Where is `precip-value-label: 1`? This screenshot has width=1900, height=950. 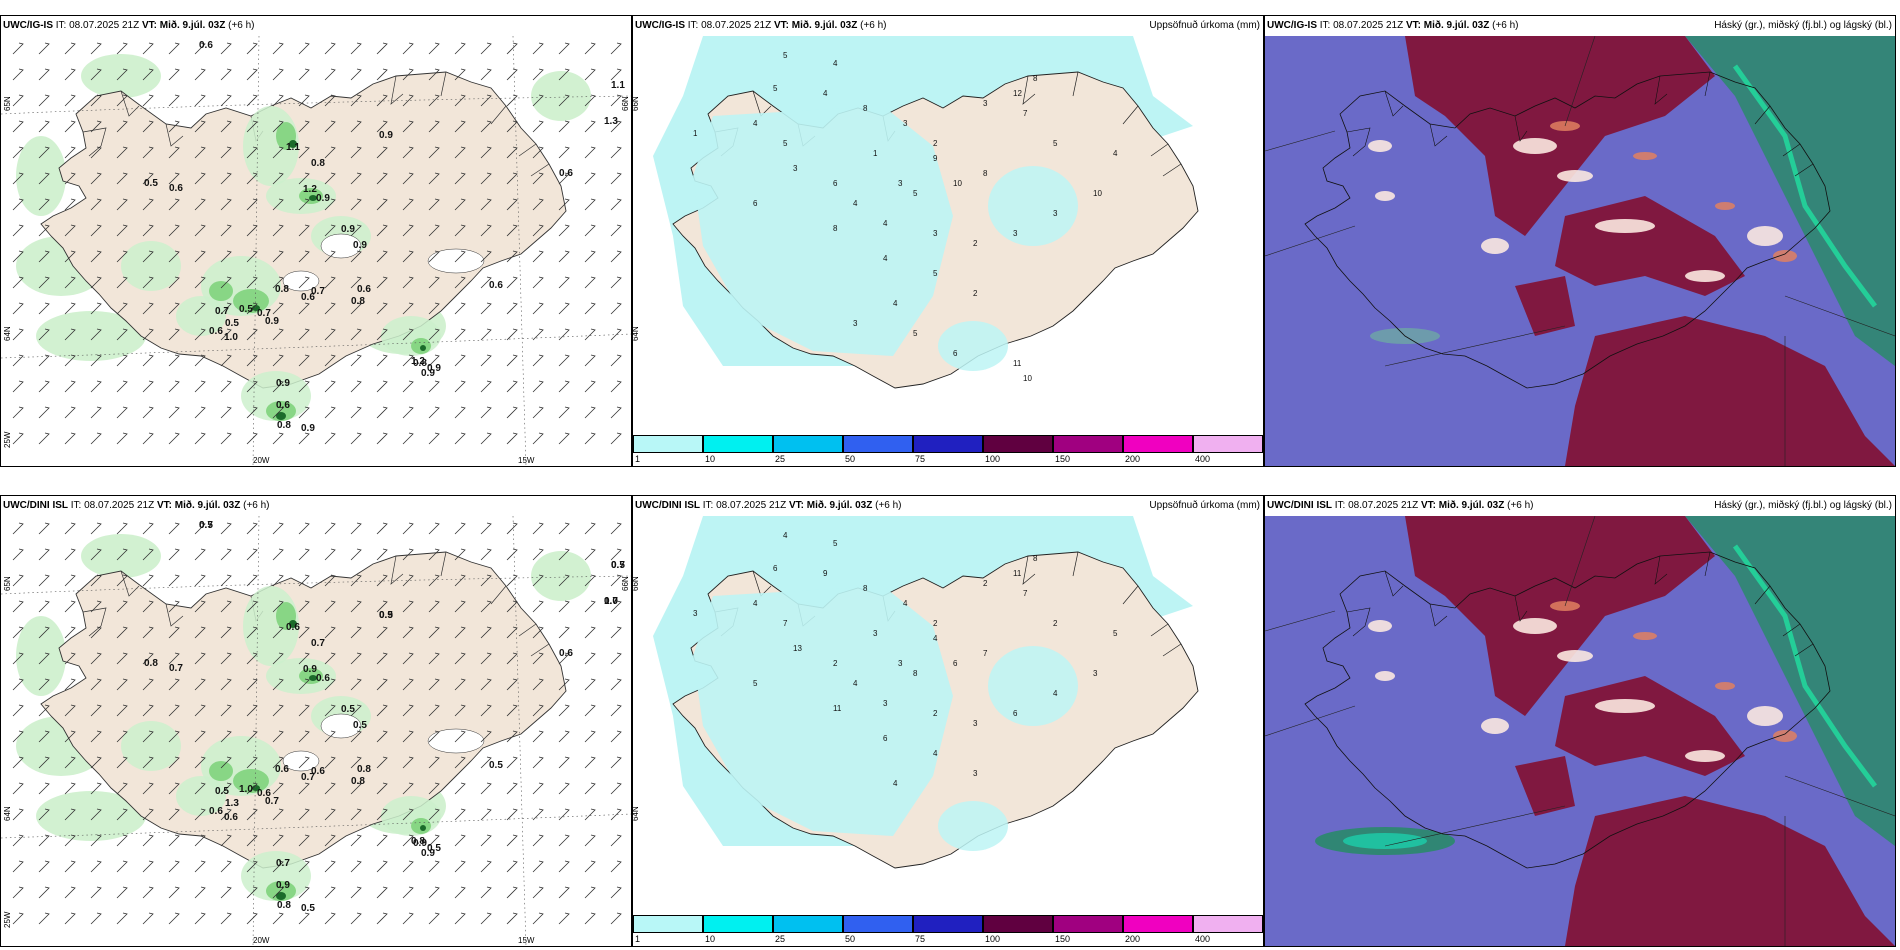
precip-value-label: 1 is located at coordinates (695, 133).